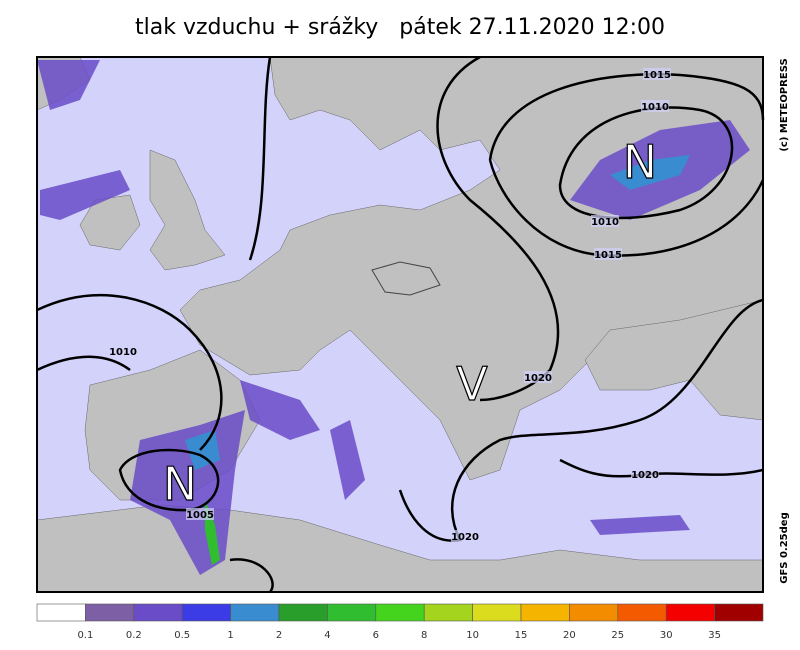 This screenshot has width=800, height=650. I want to click on land-east, so click(674, 360).